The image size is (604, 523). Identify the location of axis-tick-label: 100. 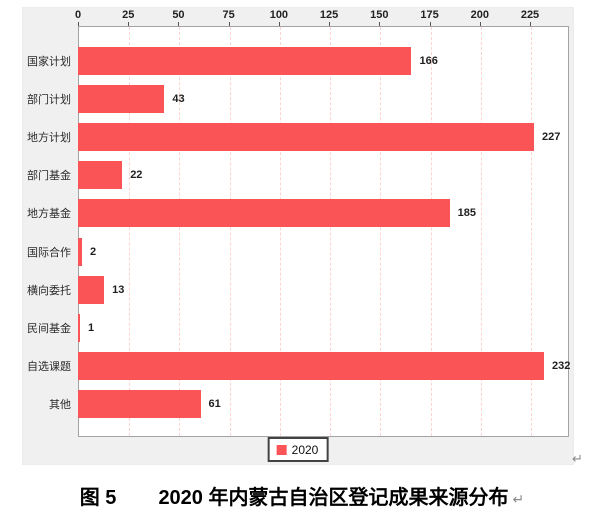
(279, 15).